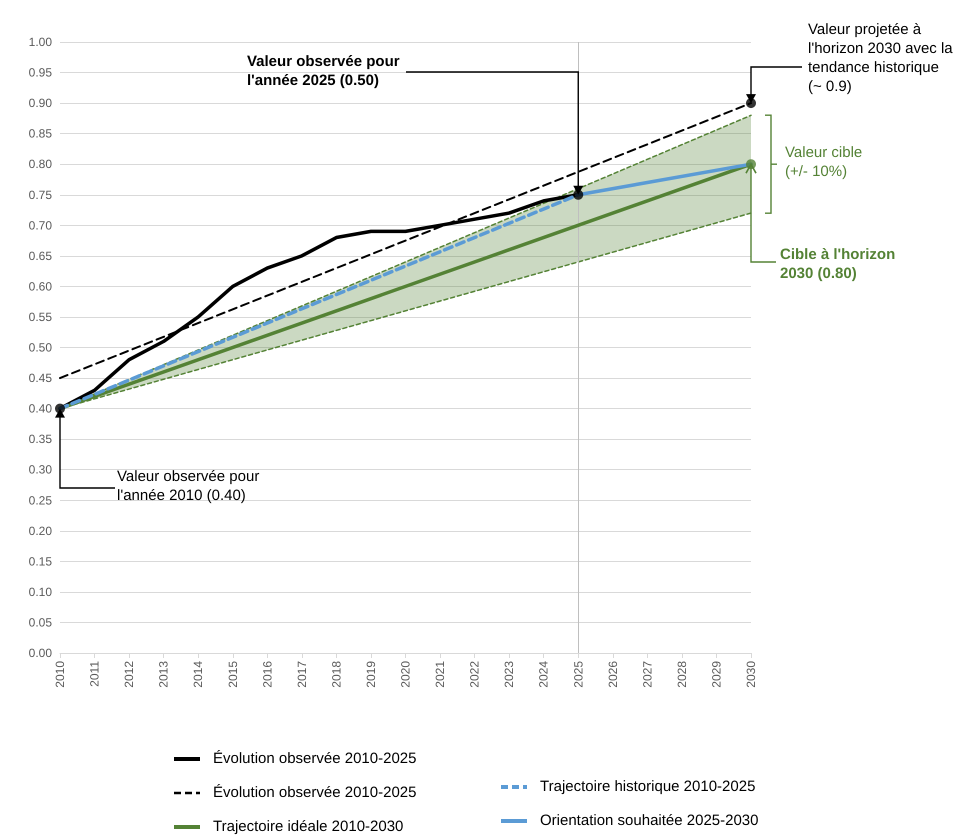 Image resolution: width=978 pixels, height=839 pixels. What do you see at coordinates (336, 674) in the screenshot?
I see `x-tick-label: 2018` at bounding box center [336, 674].